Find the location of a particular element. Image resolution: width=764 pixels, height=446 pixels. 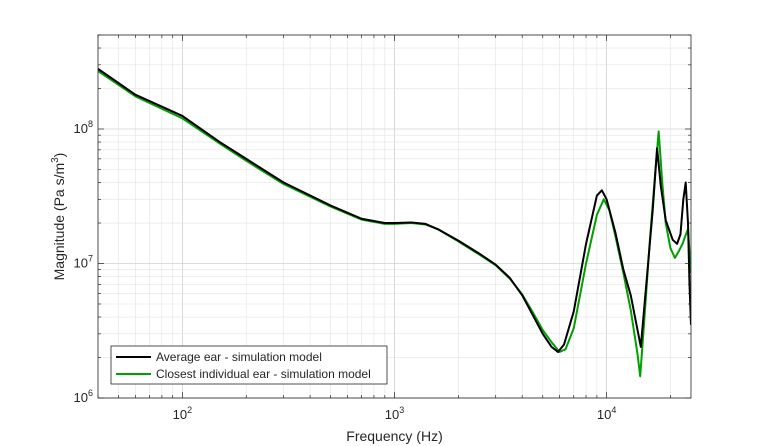

legend-label-average-ear: Average ear - simulation model is located at coordinates (239, 357).